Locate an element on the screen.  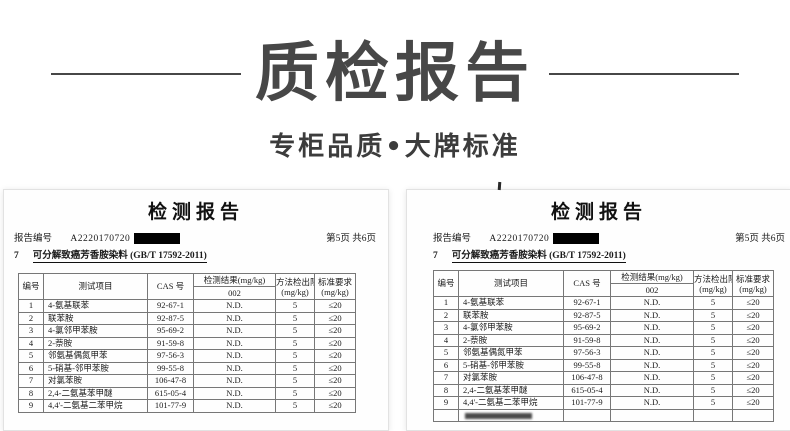
table-row: 2 联苯胺 92-87-5 N.D. 5 ≤20 is located at coordinates (603, 315).